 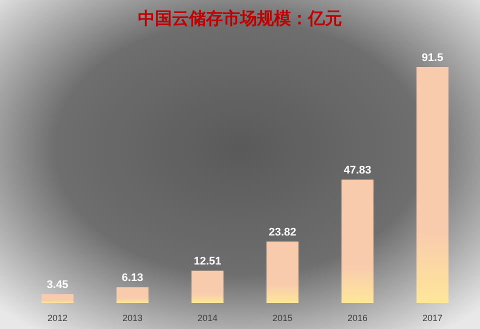 What do you see at coordinates (282, 232) in the screenshot?
I see `data-label: 23.82` at bounding box center [282, 232].